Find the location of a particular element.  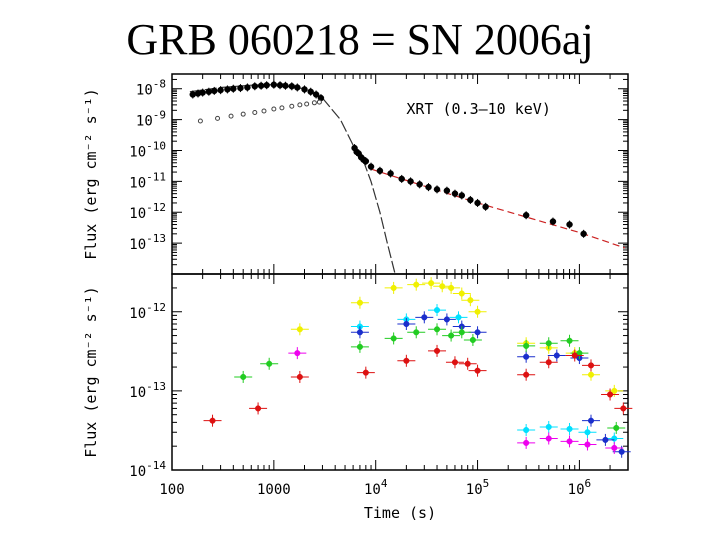

y-tick-label: 10-12 is located at coordinates (147, 211).